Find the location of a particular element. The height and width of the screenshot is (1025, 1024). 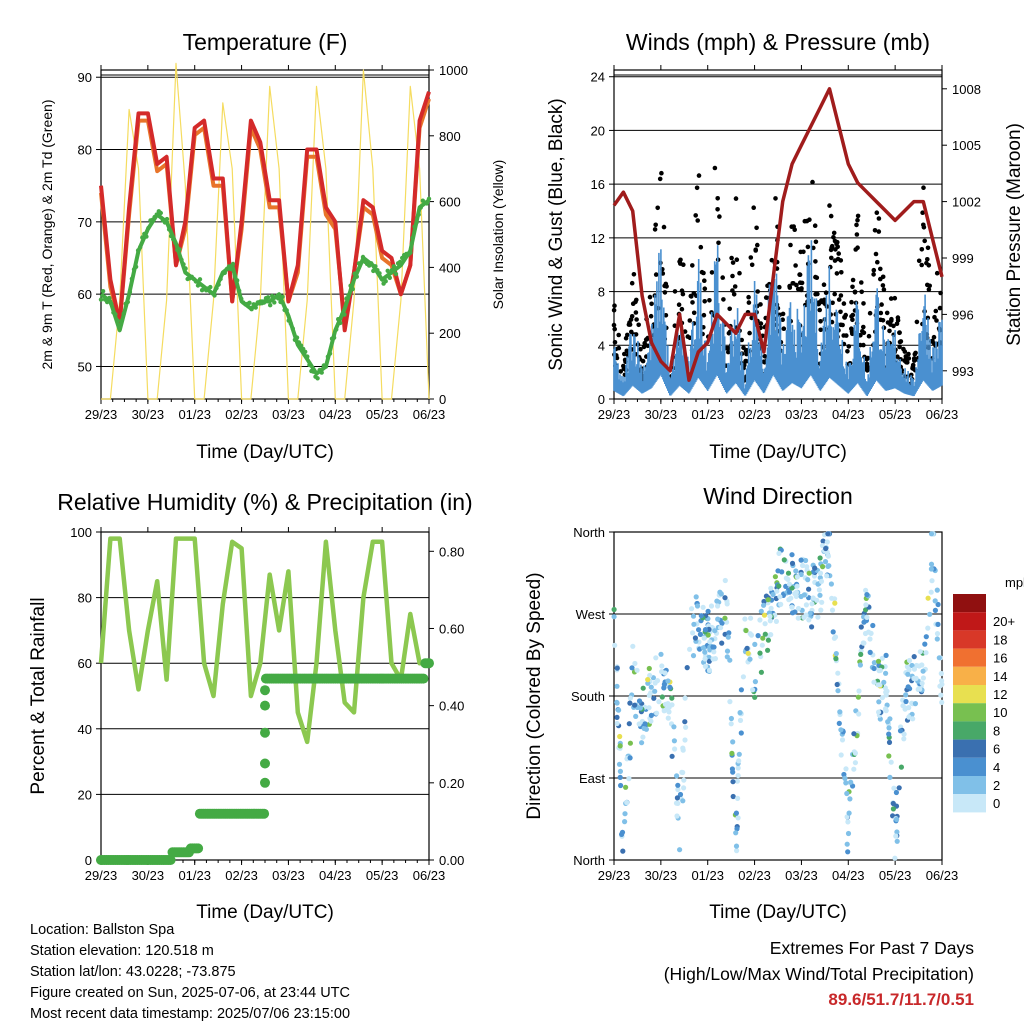

legend-swatch is located at coordinates (969, 785).